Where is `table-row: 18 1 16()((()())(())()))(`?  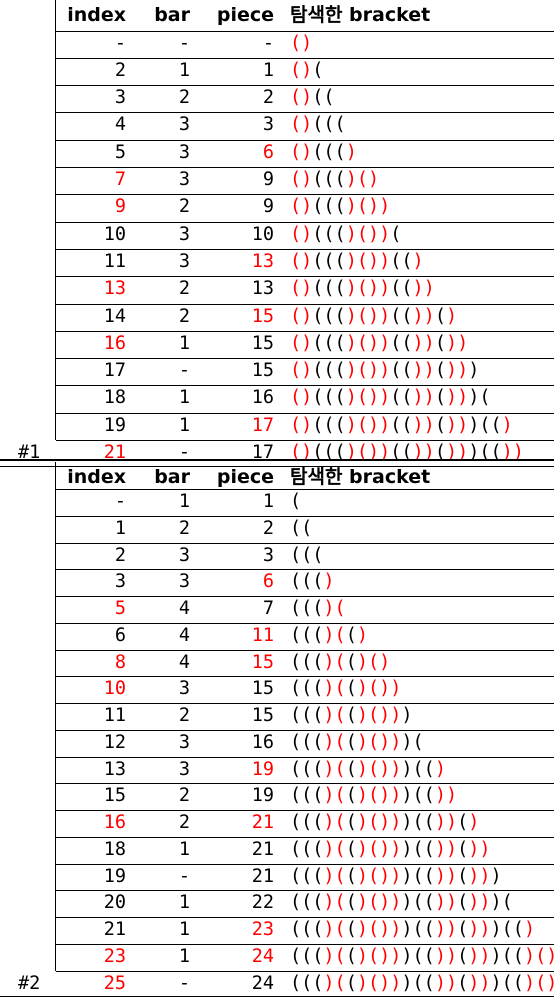 table-row: 18 1 16()((()())(())()))( is located at coordinates (277, 398).